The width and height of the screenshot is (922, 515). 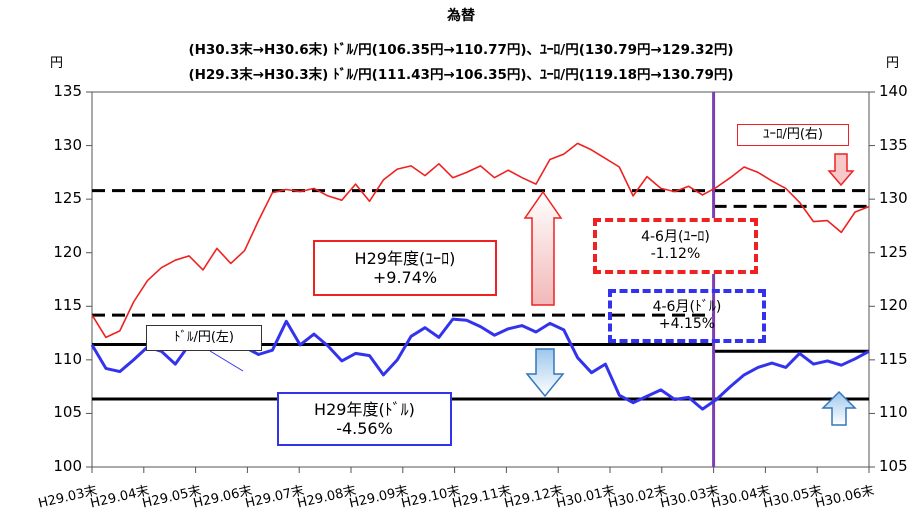 I want to click on annotation-euro-q-value: -1.12%, so click(x=675, y=254).